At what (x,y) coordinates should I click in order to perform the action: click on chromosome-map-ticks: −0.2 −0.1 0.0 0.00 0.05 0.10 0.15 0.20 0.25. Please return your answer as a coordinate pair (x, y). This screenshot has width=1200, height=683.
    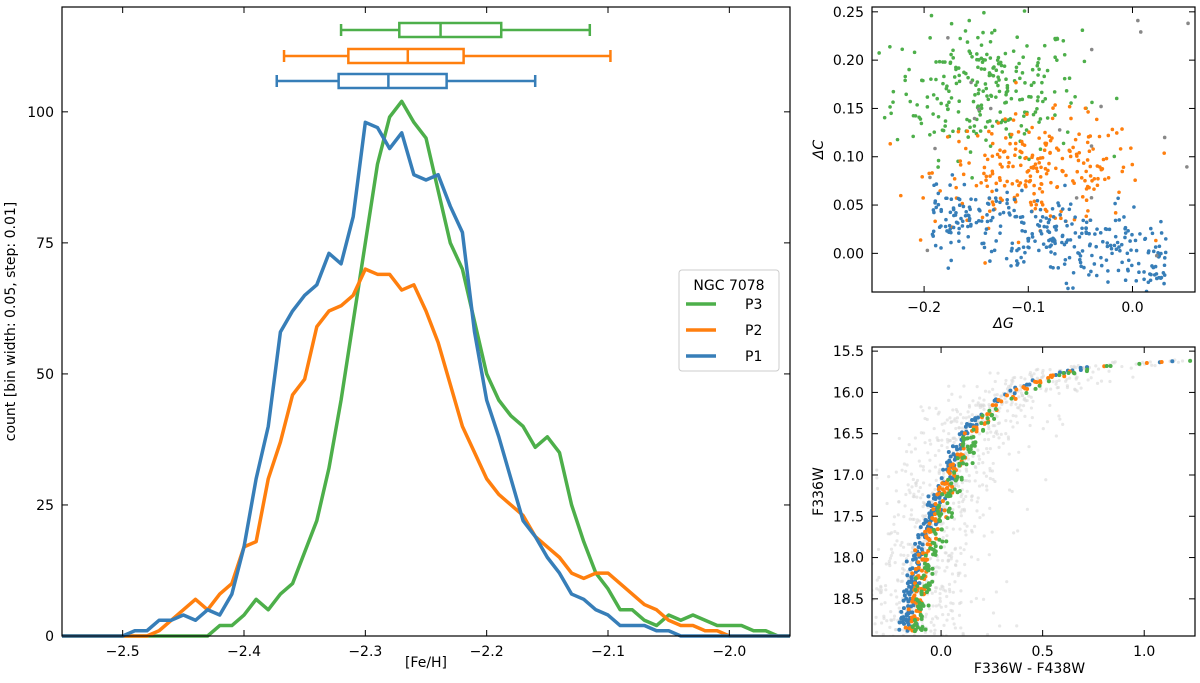
    Looking at the image, I should click on (1014, 160).